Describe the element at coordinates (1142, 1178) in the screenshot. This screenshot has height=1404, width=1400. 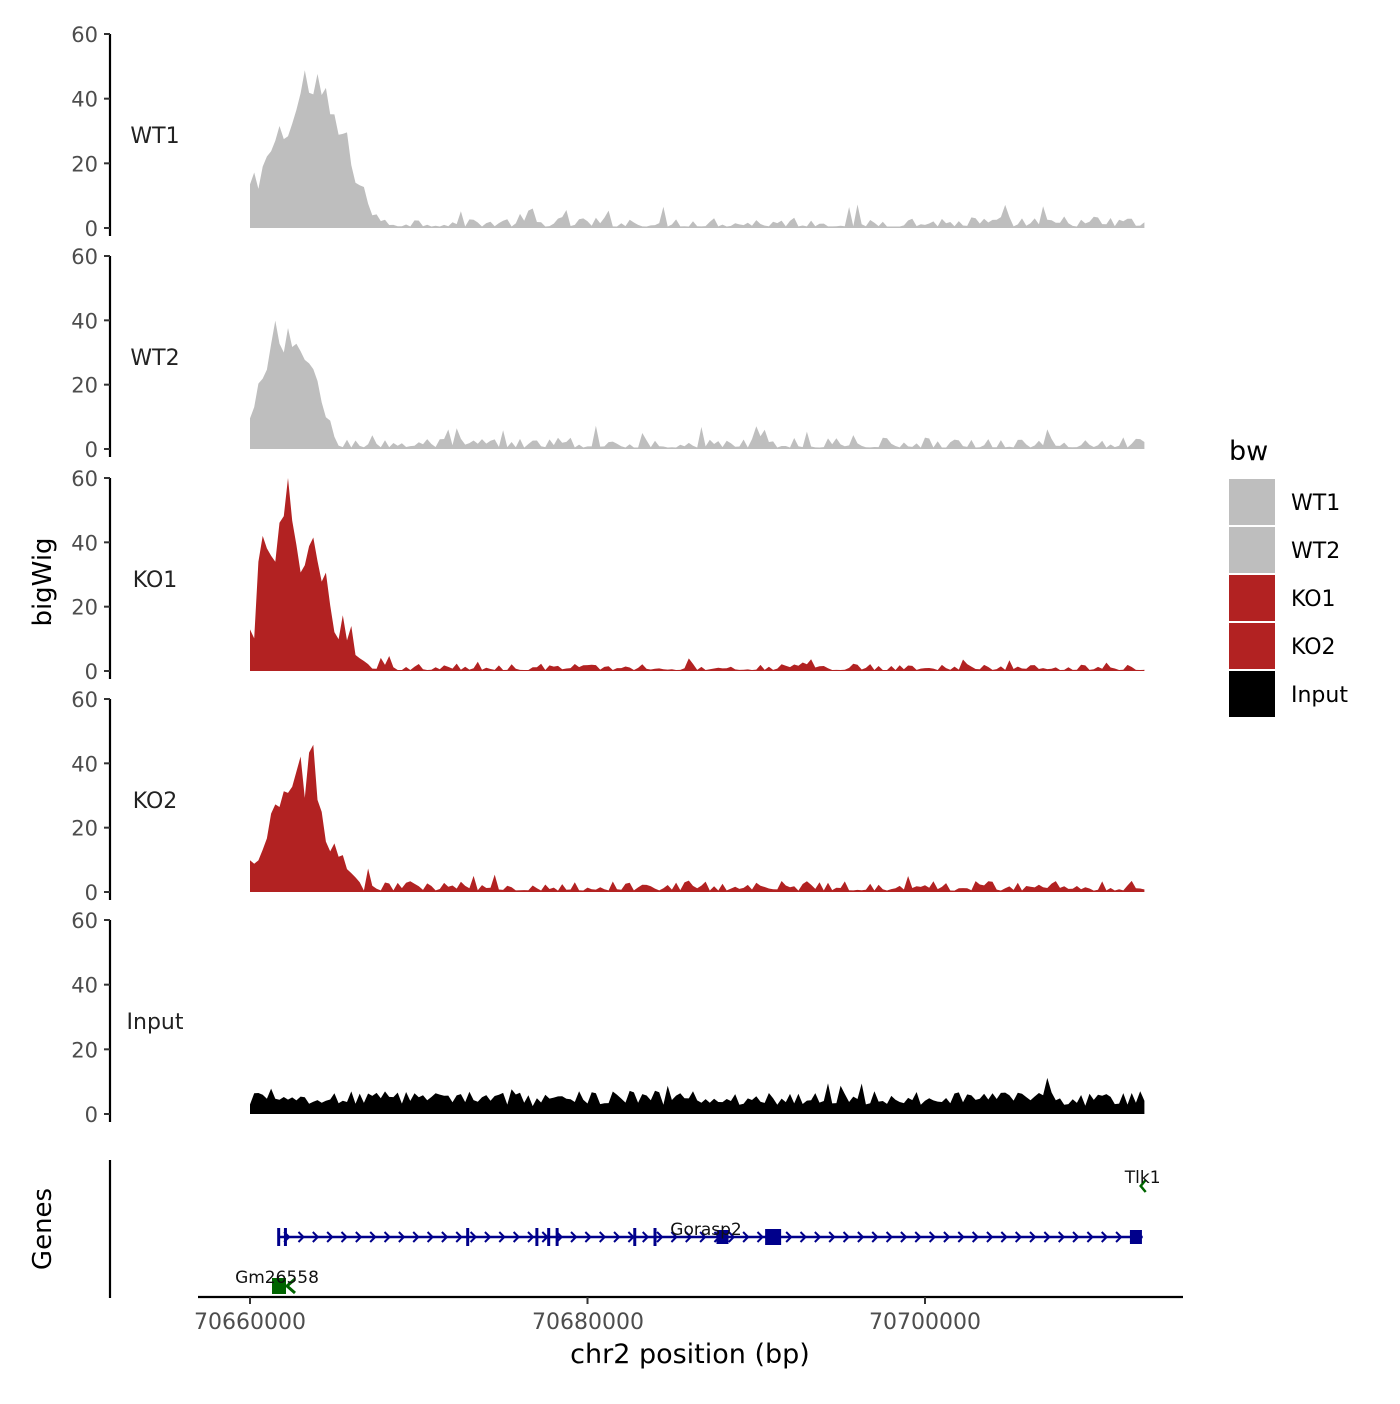
I see `gene-label-tlk1: Tlk1` at that location.